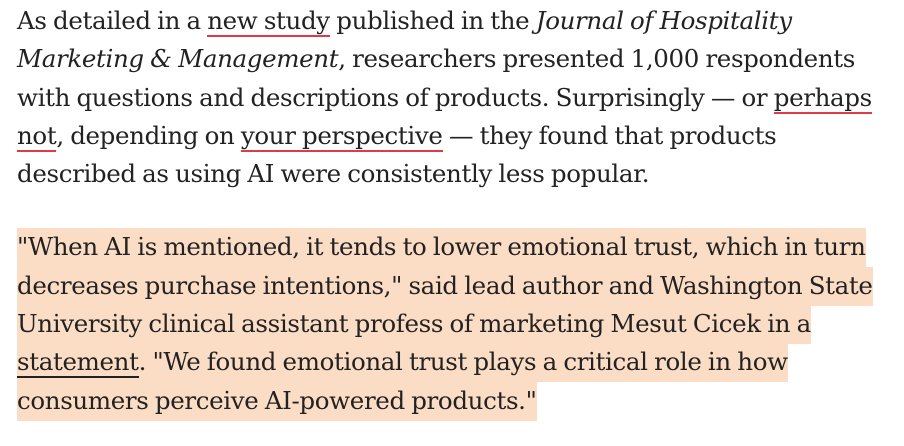 The width and height of the screenshot is (904, 446). Describe the element at coordinates (341, 136) in the screenshot. I see `your-perspective-link: your perspective` at that location.